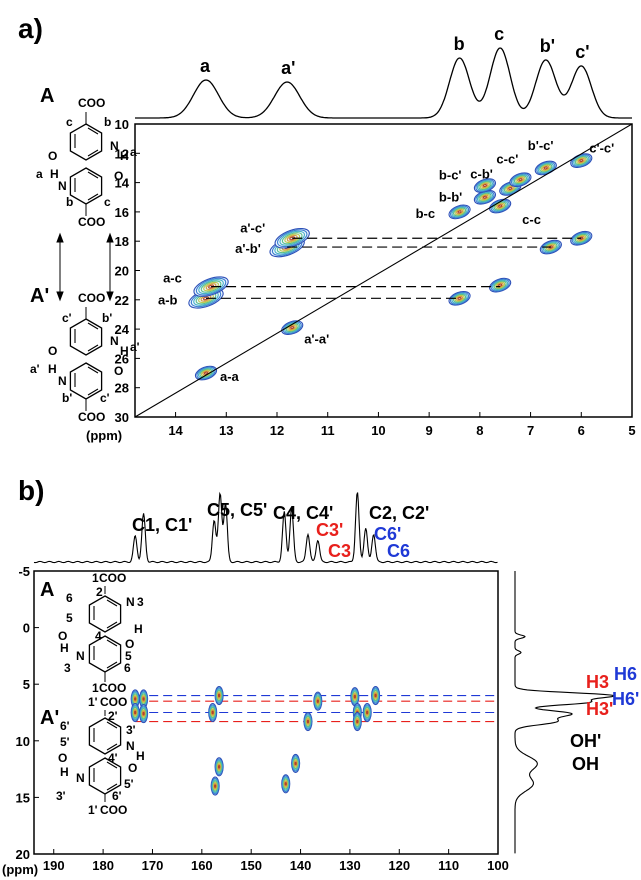 This screenshot has width=641, height=880. What do you see at coordinates (20, 869) in the screenshot?
I see `panel-b-xlabel: (ppm)` at bounding box center [20, 869].